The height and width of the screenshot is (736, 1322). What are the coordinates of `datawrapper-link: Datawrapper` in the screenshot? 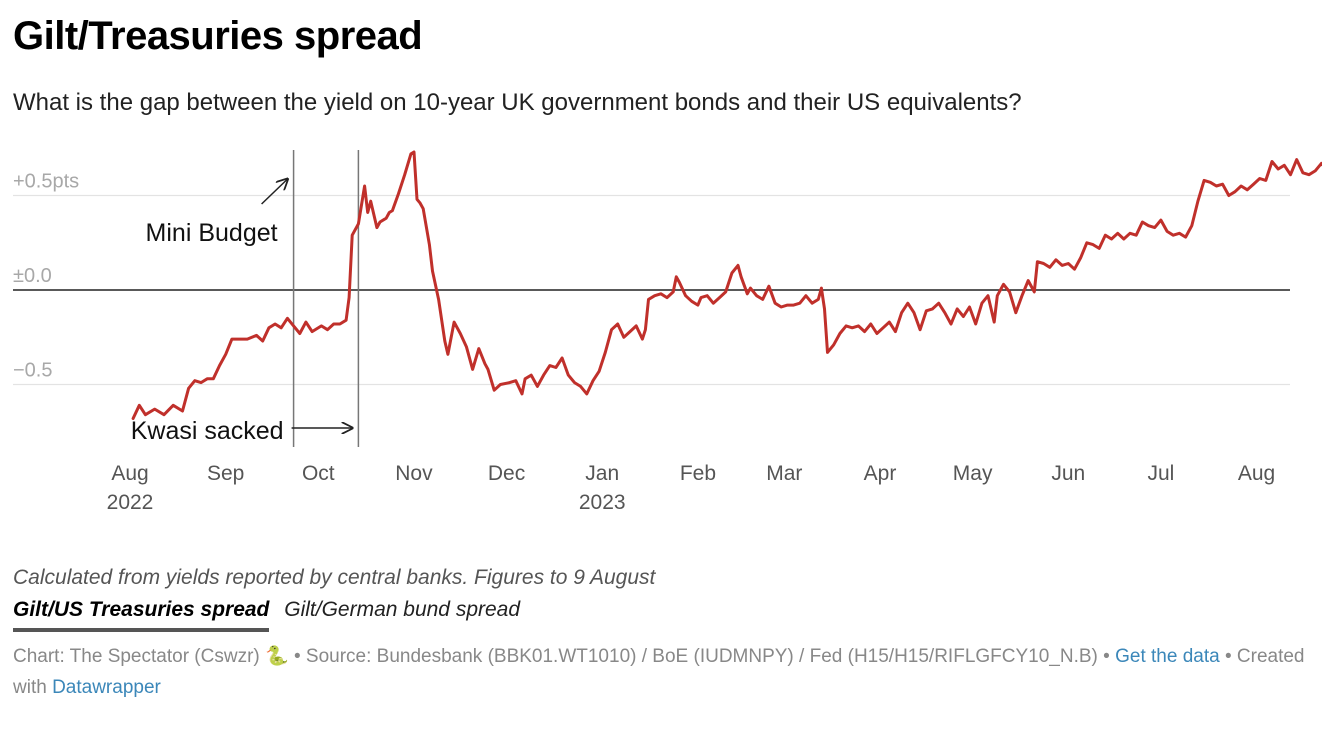 It's located at (106, 687).